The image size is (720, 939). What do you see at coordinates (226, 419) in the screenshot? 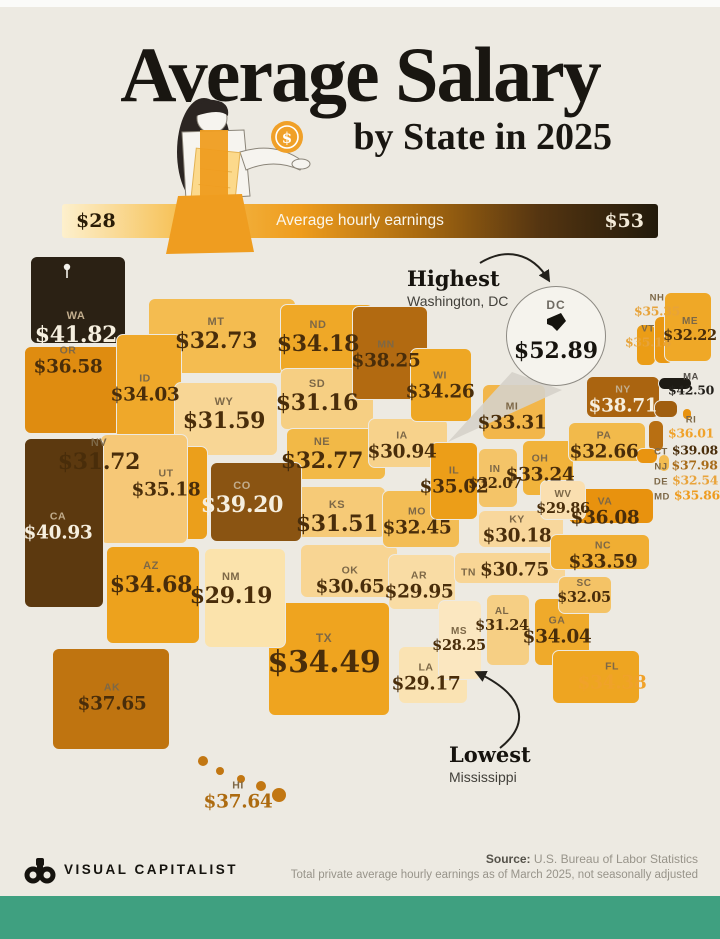
I see `state-shape-wy` at bounding box center [226, 419].